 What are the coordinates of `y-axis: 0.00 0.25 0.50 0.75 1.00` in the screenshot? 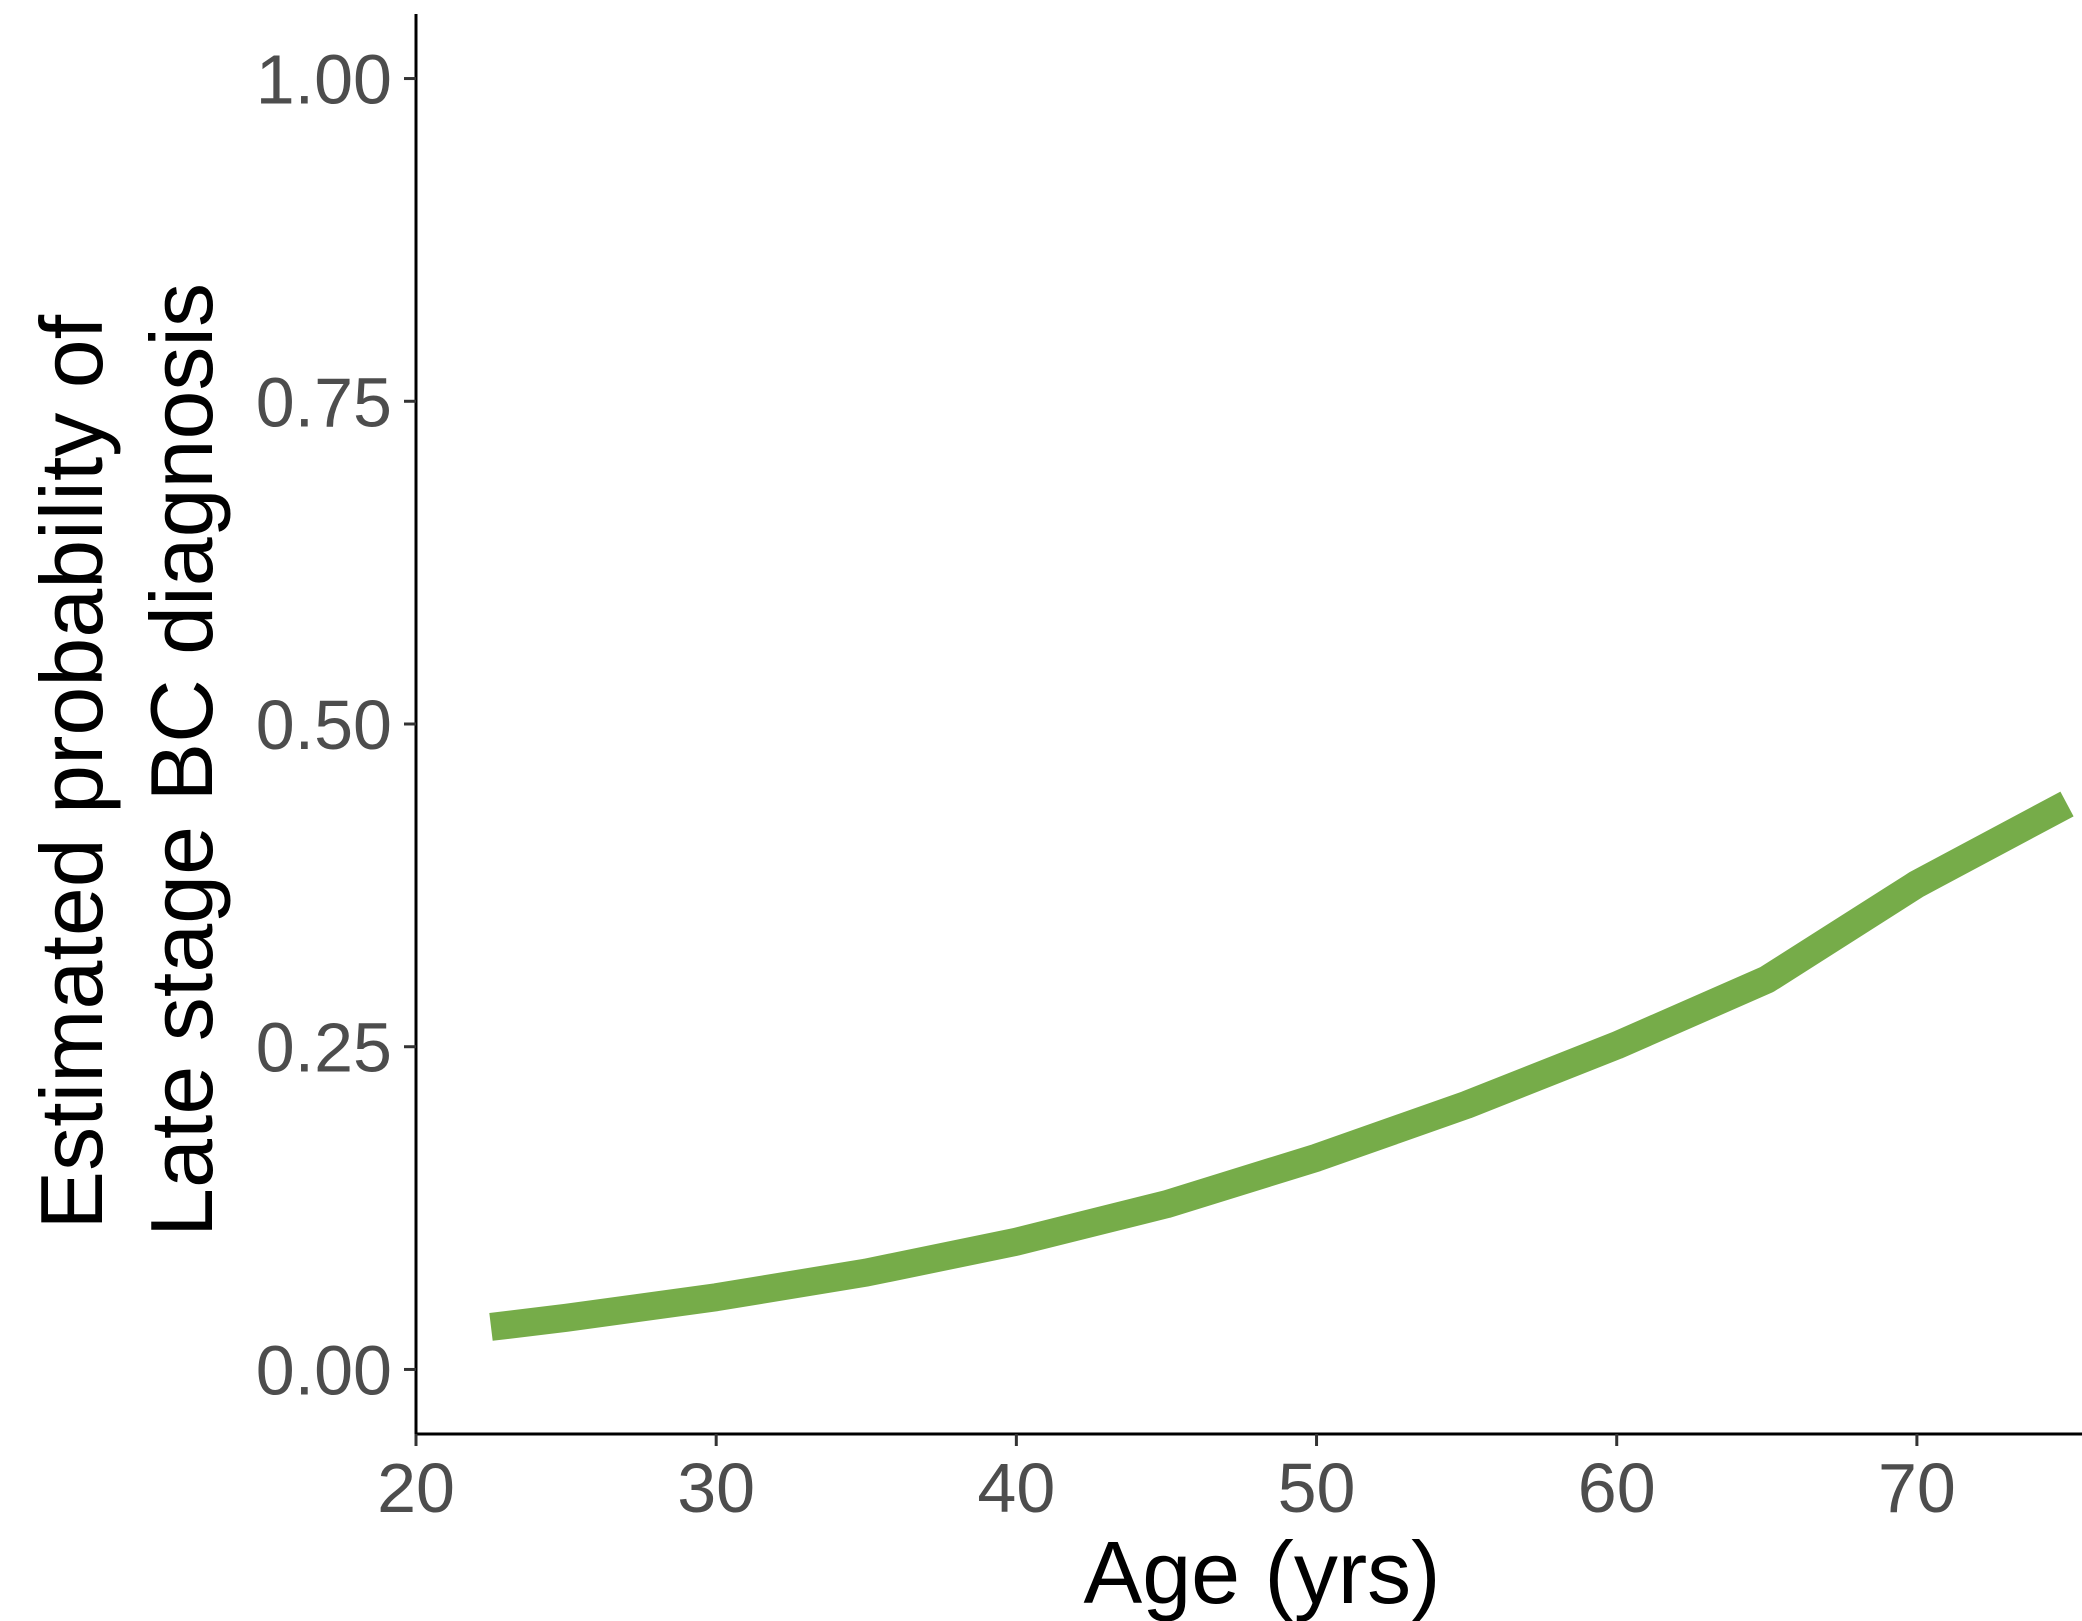 It's located at (337, 724).